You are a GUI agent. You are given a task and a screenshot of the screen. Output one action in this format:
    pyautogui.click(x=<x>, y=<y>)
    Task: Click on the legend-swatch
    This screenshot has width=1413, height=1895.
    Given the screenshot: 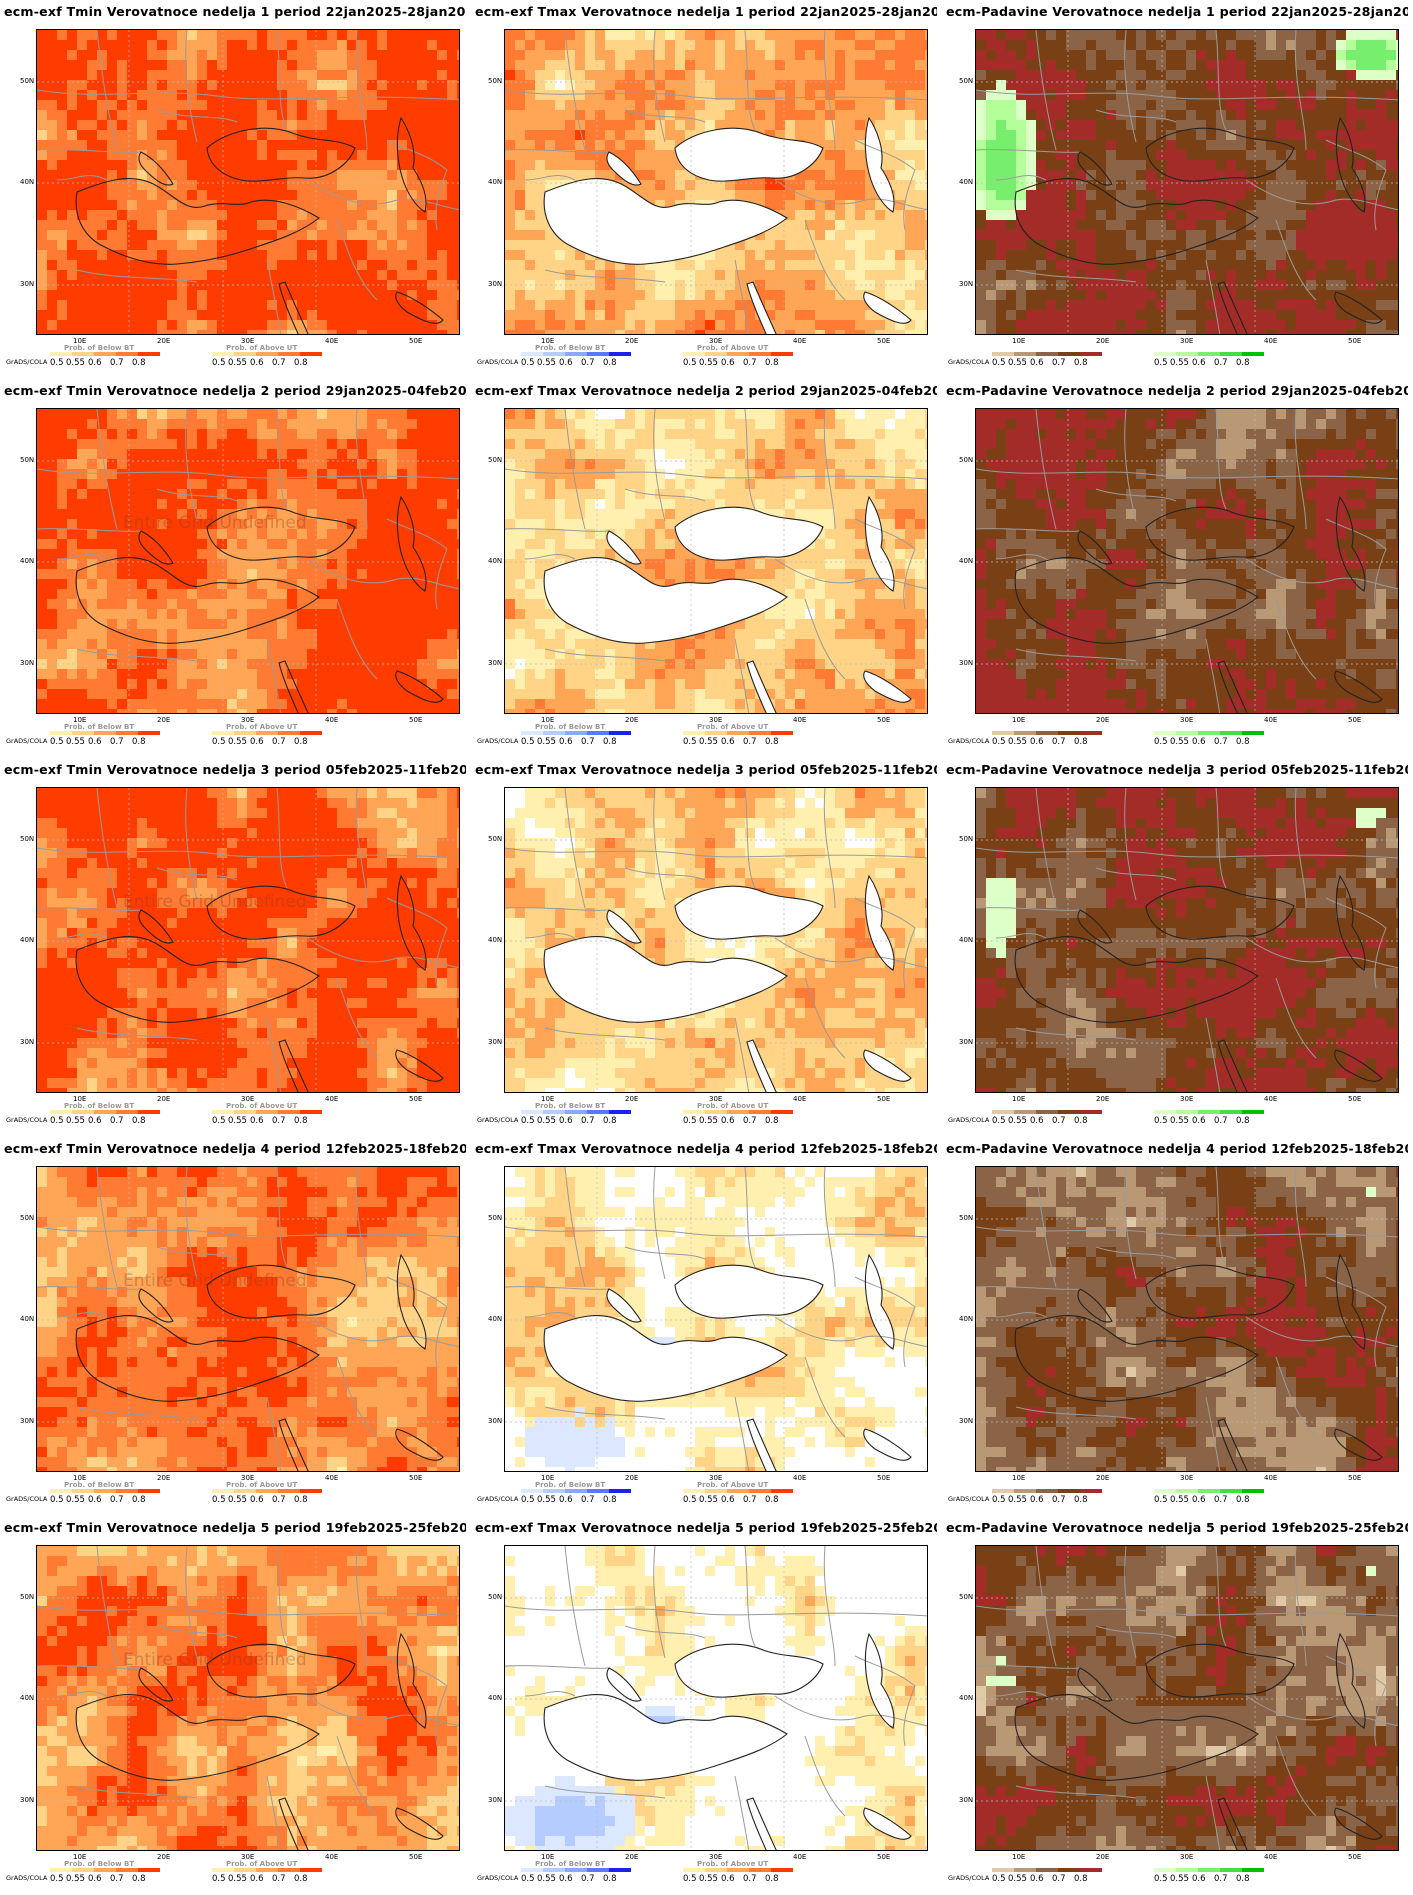 What is the action you would take?
    pyautogui.click(x=61, y=354)
    